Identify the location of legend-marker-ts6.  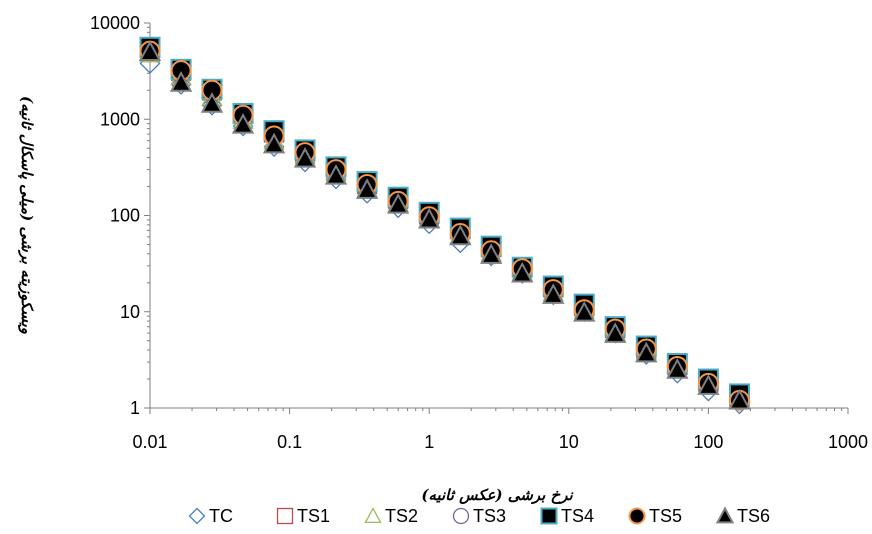
(725, 515).